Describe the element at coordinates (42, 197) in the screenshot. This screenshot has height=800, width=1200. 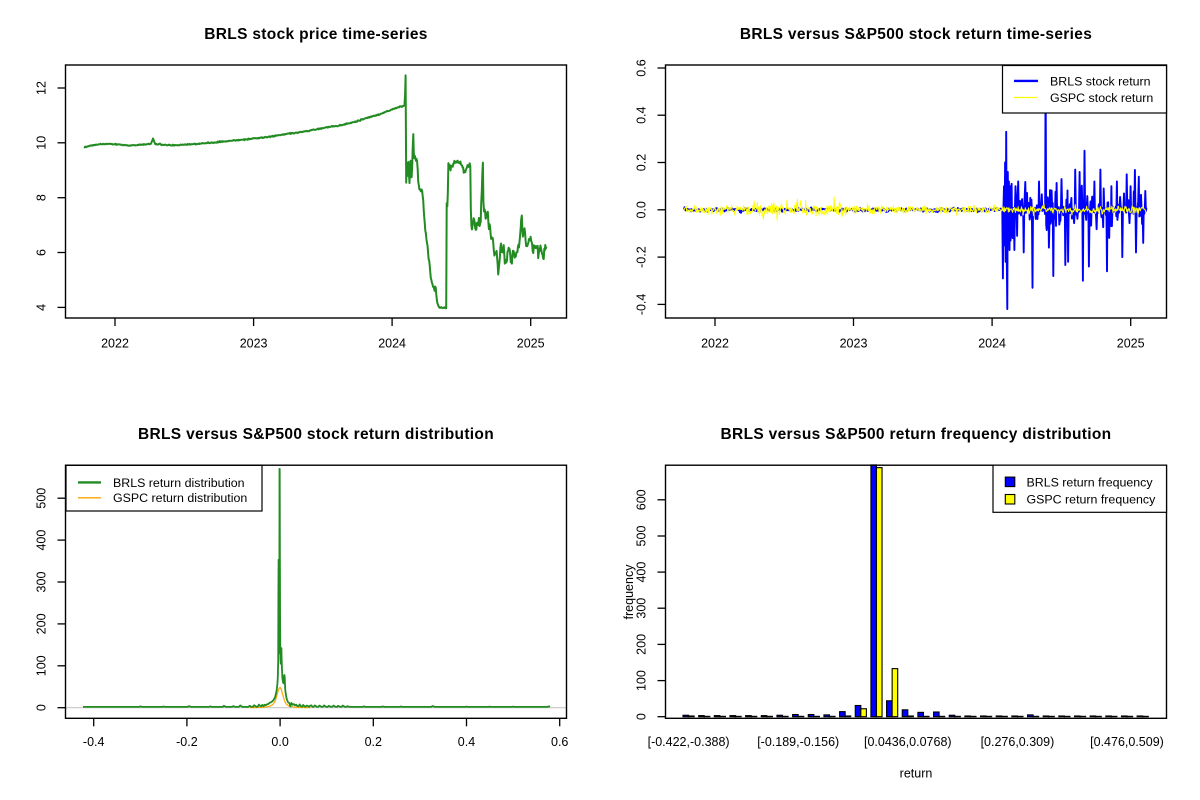
I see `svg-text: 8` at that location.